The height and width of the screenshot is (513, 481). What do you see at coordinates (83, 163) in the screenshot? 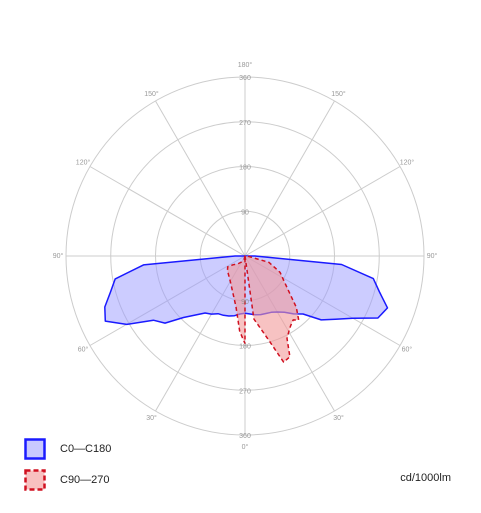
I see `angle-label-left-120: 120°` at bounding box center [83, 163].